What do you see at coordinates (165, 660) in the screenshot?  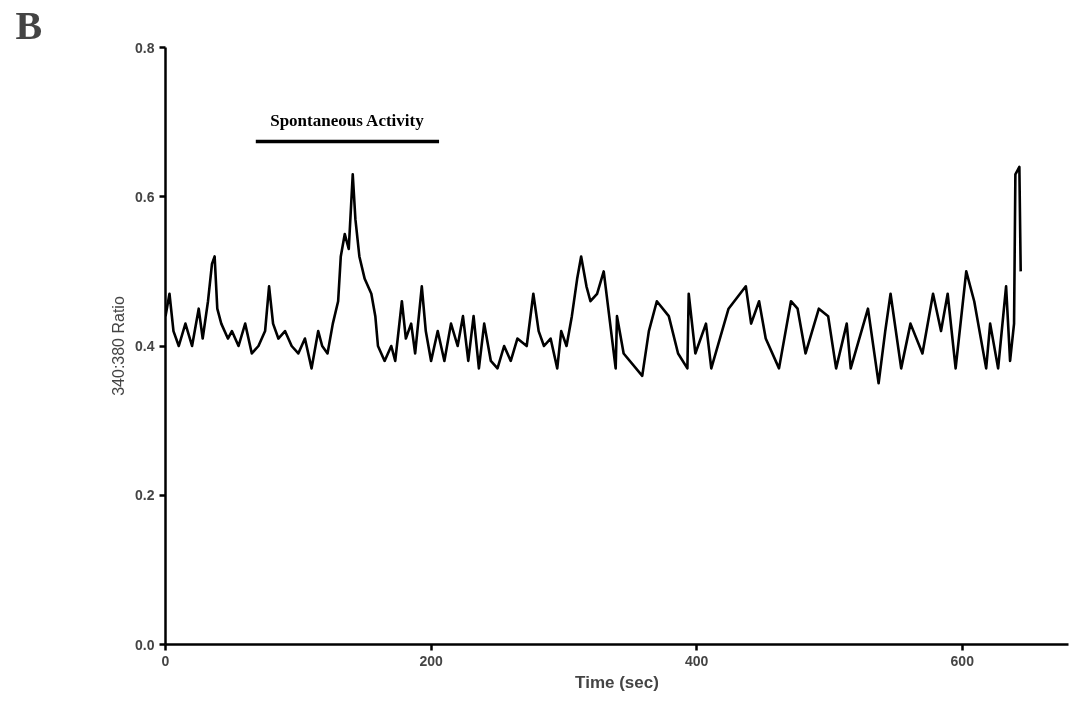 I see `x-tick-label: 0` at bounding box center [165, 660].